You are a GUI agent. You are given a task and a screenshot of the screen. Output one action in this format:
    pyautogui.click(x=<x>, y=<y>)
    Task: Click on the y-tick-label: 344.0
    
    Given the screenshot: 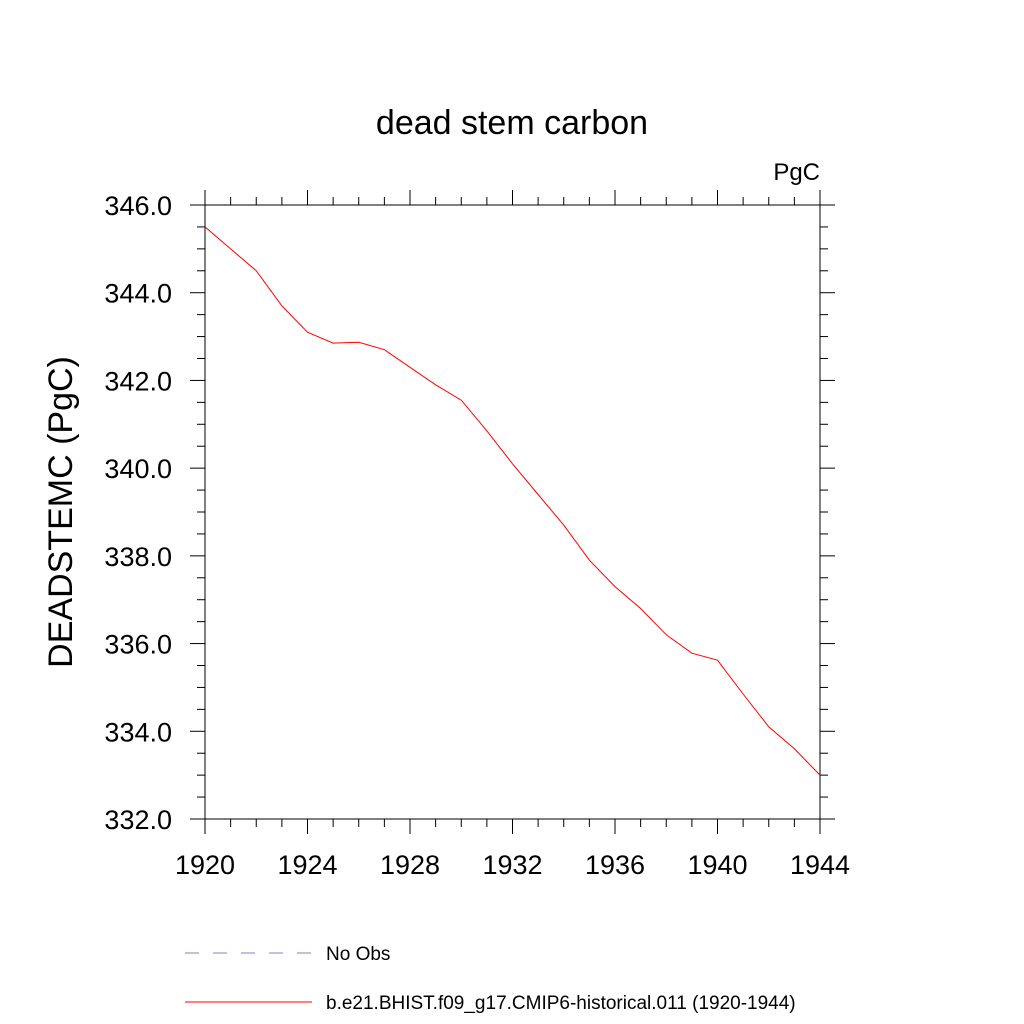 What is the action you would take?
    pyautogui.click(x=138, y=294)
    